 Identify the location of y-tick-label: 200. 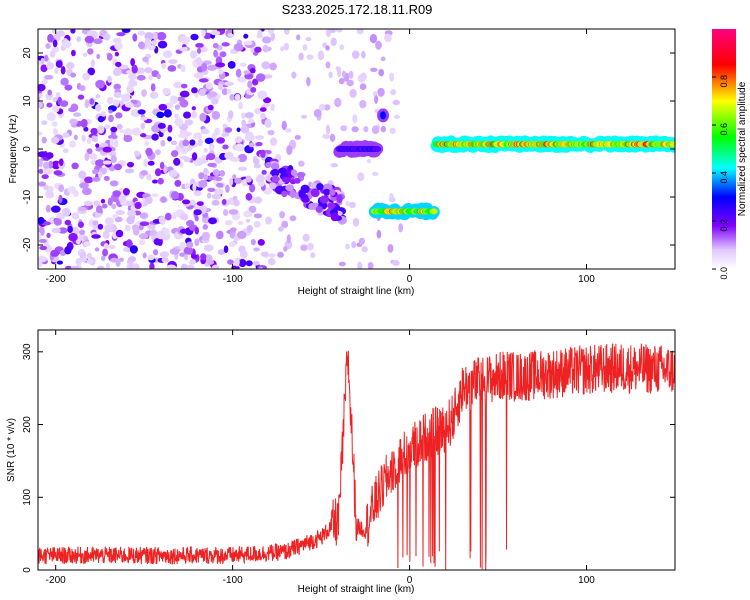
(27, 424).